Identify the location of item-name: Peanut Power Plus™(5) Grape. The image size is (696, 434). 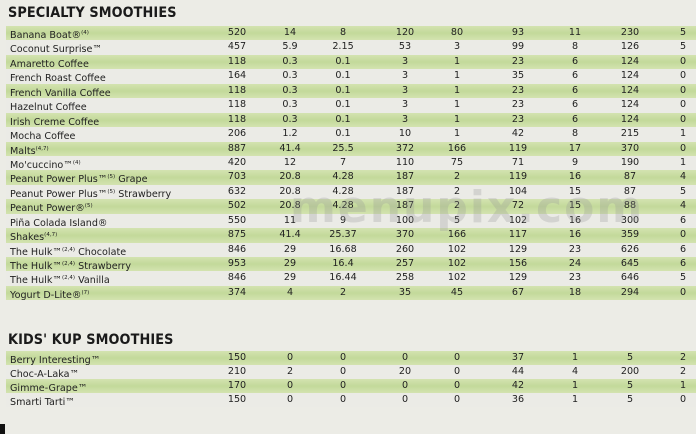
(79, 178).